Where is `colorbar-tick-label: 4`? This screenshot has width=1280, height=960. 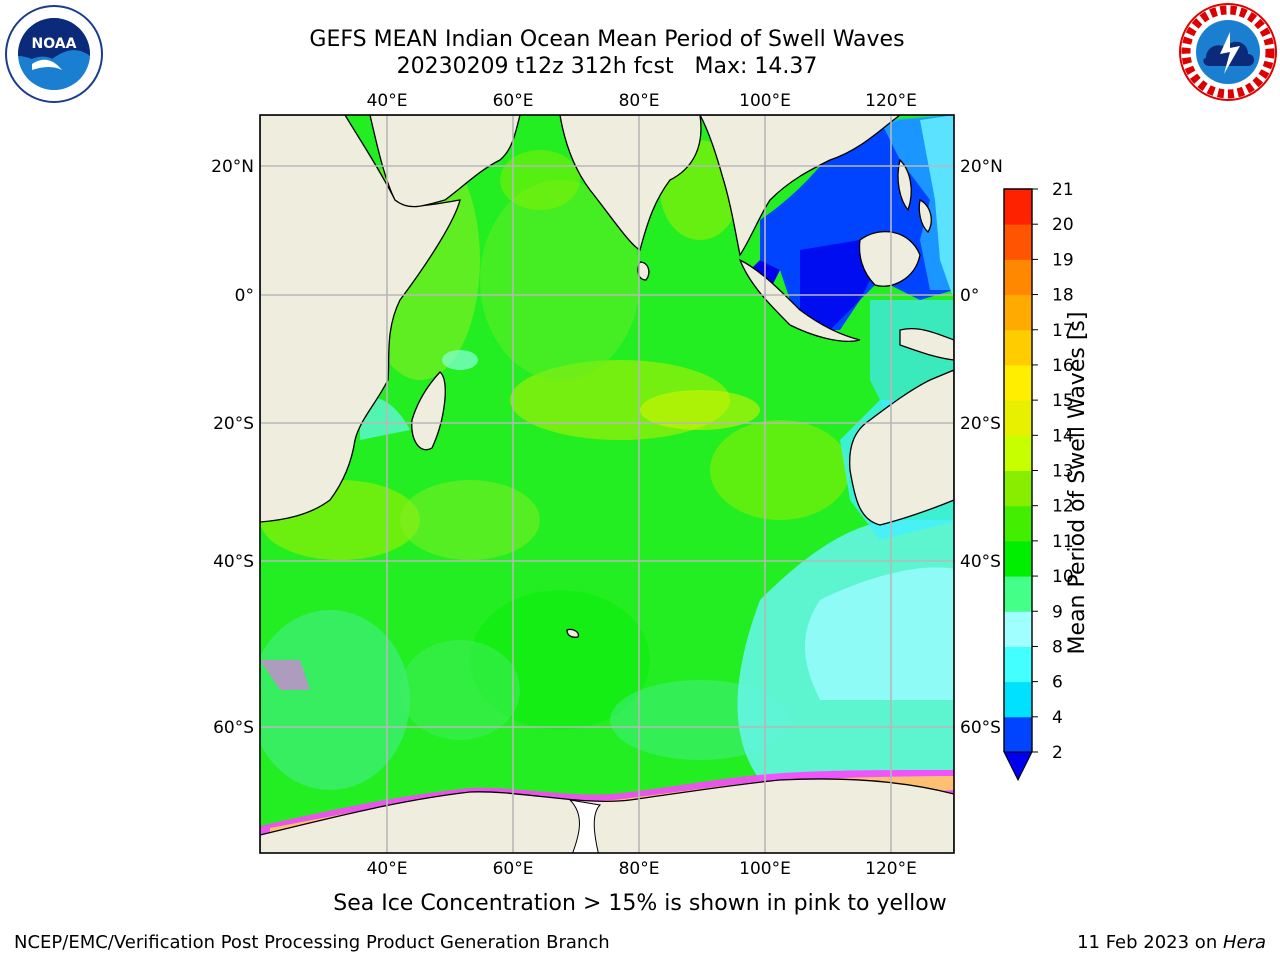
colorbar-tick-label: 4 is located at coordinates (1057, 718).